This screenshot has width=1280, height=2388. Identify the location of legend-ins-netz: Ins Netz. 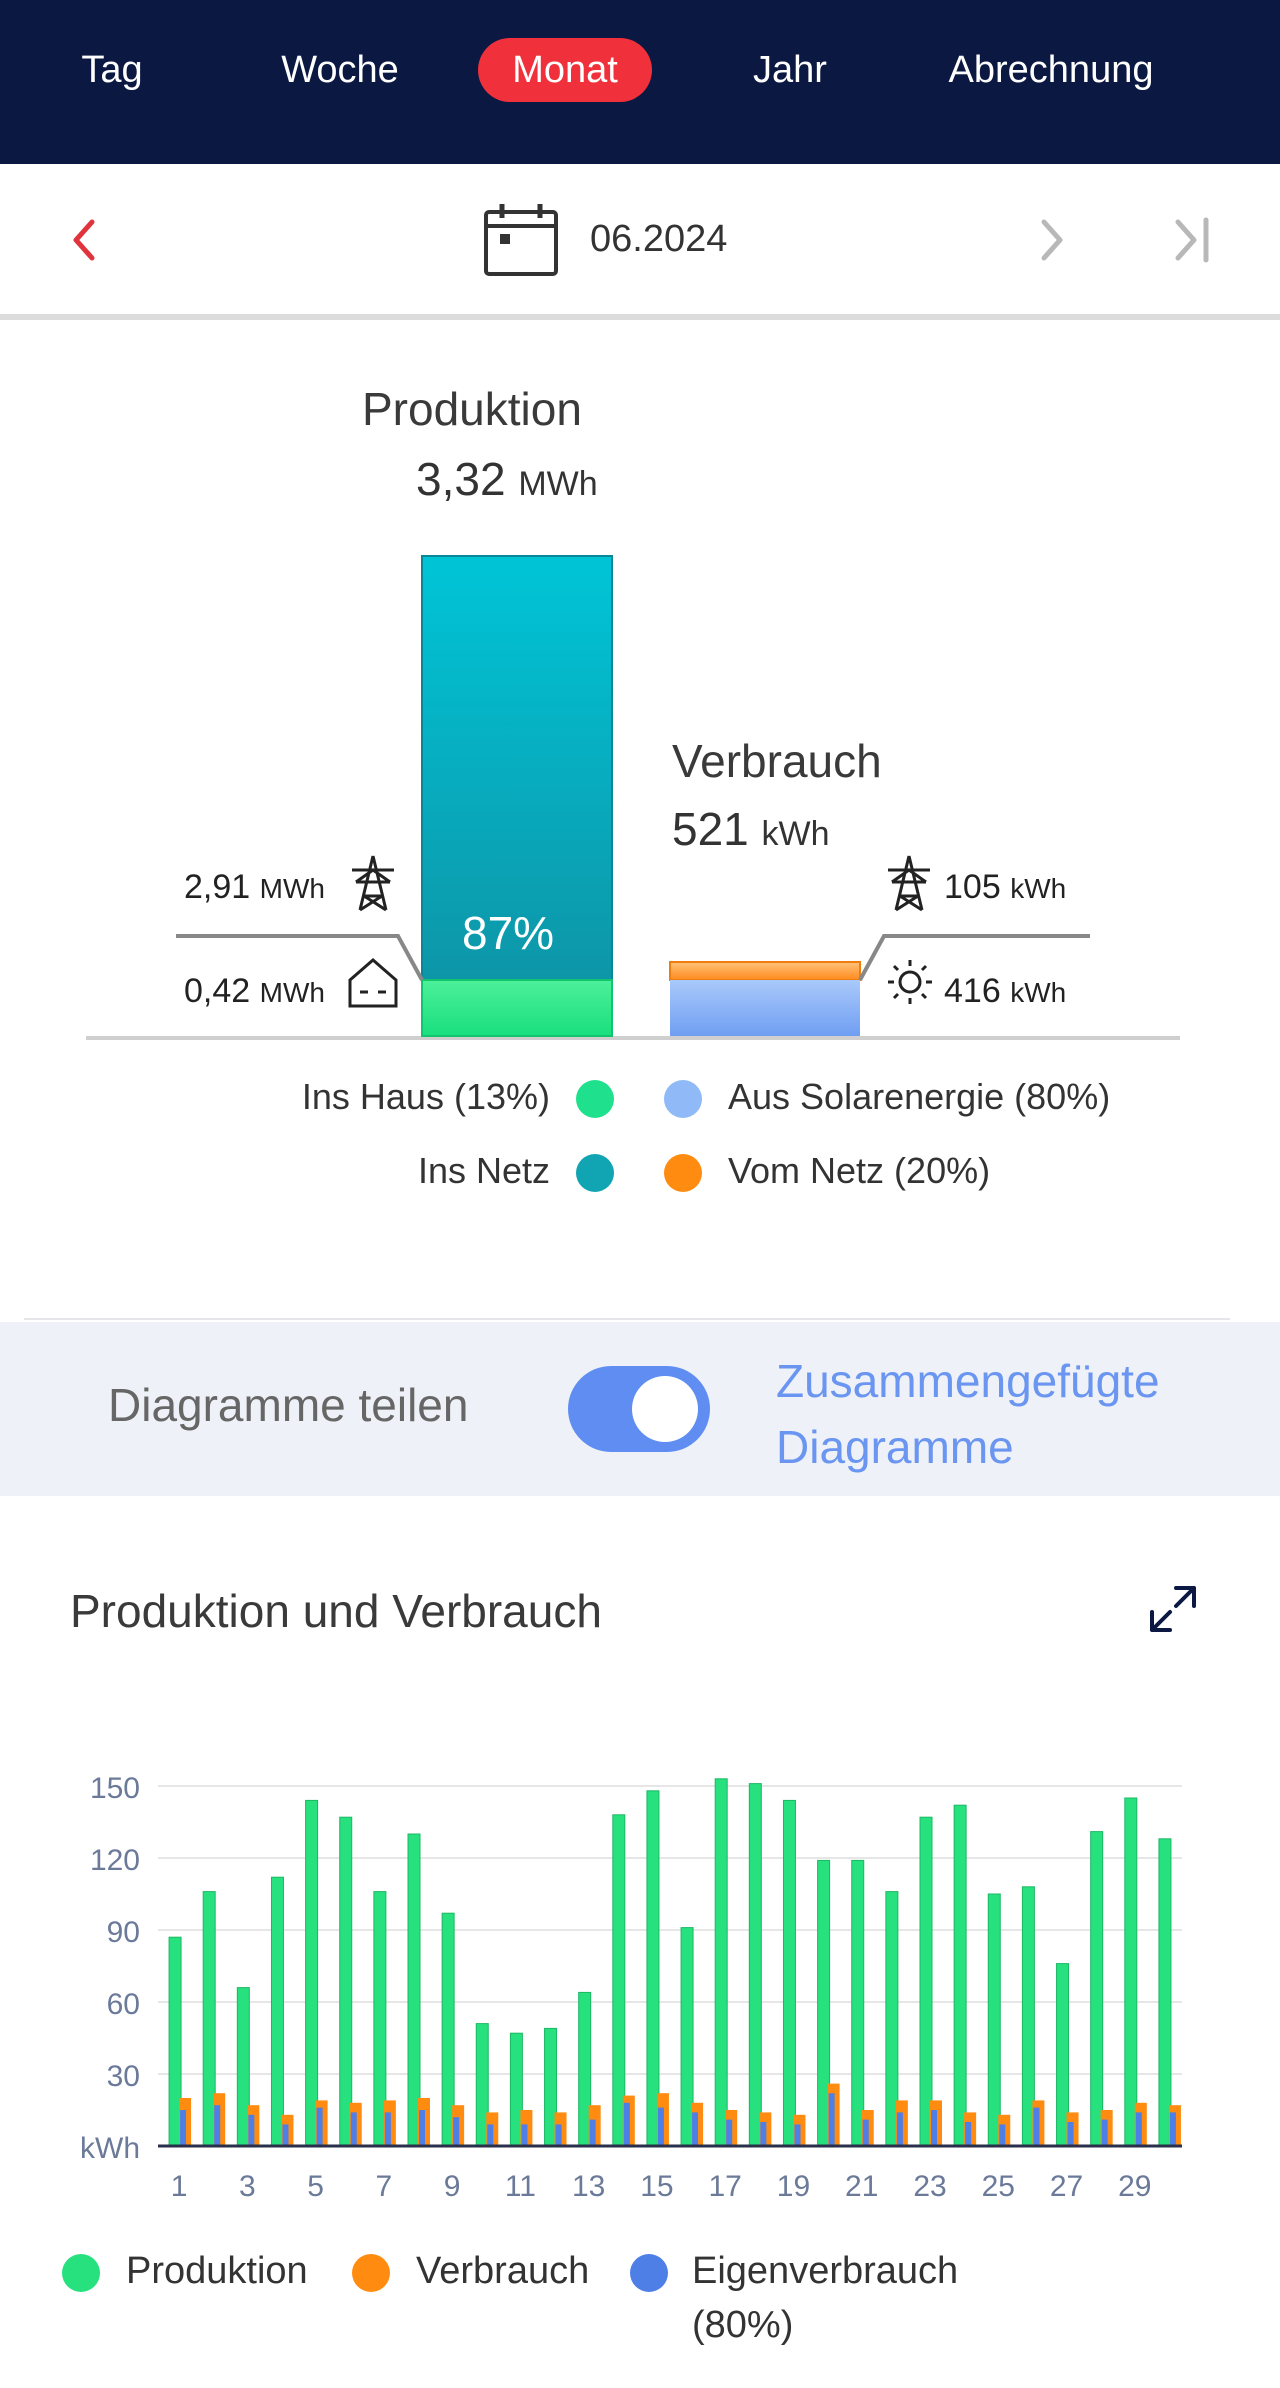
(483, 1170).